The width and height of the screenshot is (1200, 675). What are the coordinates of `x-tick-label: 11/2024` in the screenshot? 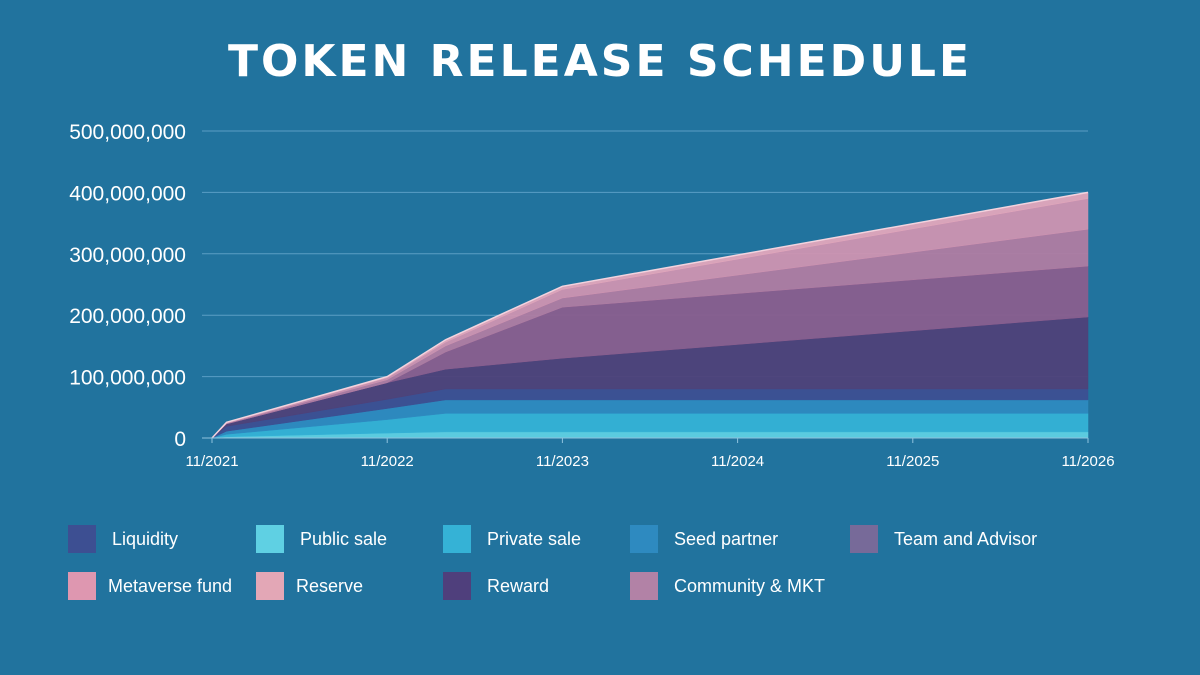 It's located at (737, 461).